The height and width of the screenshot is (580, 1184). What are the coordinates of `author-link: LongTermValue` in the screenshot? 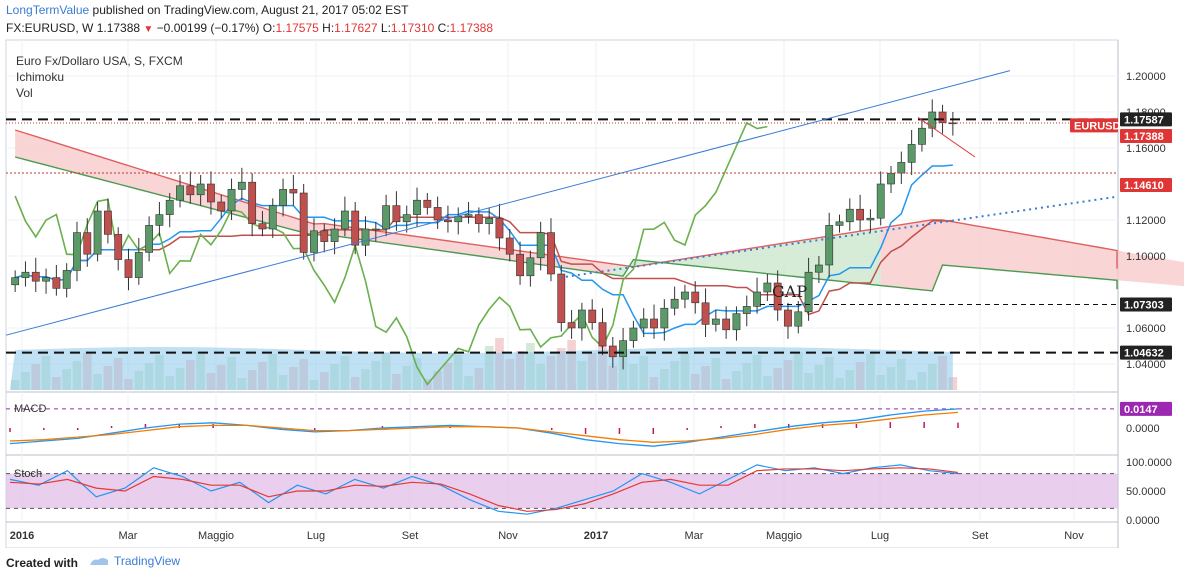 It's located at (48, 10).